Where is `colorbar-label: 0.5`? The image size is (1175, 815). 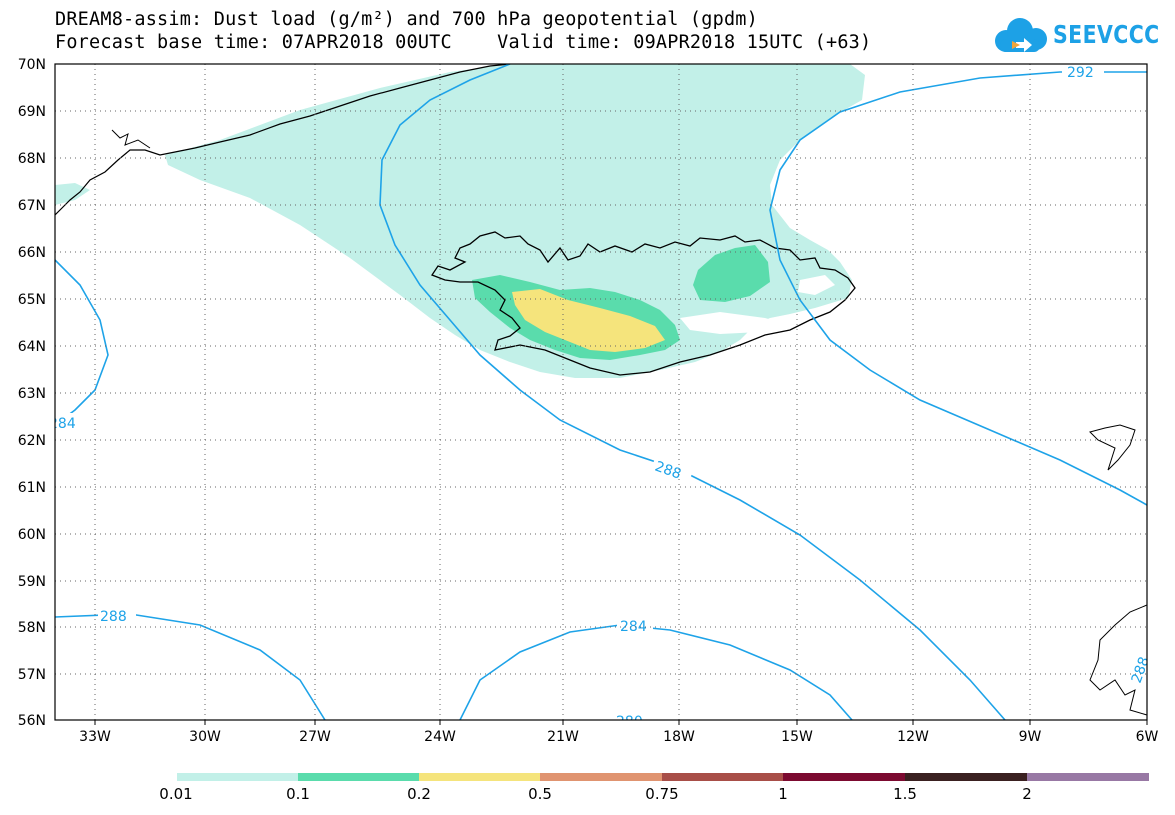
colorbar-label: 0.5 is located at coordinates (540, 794).